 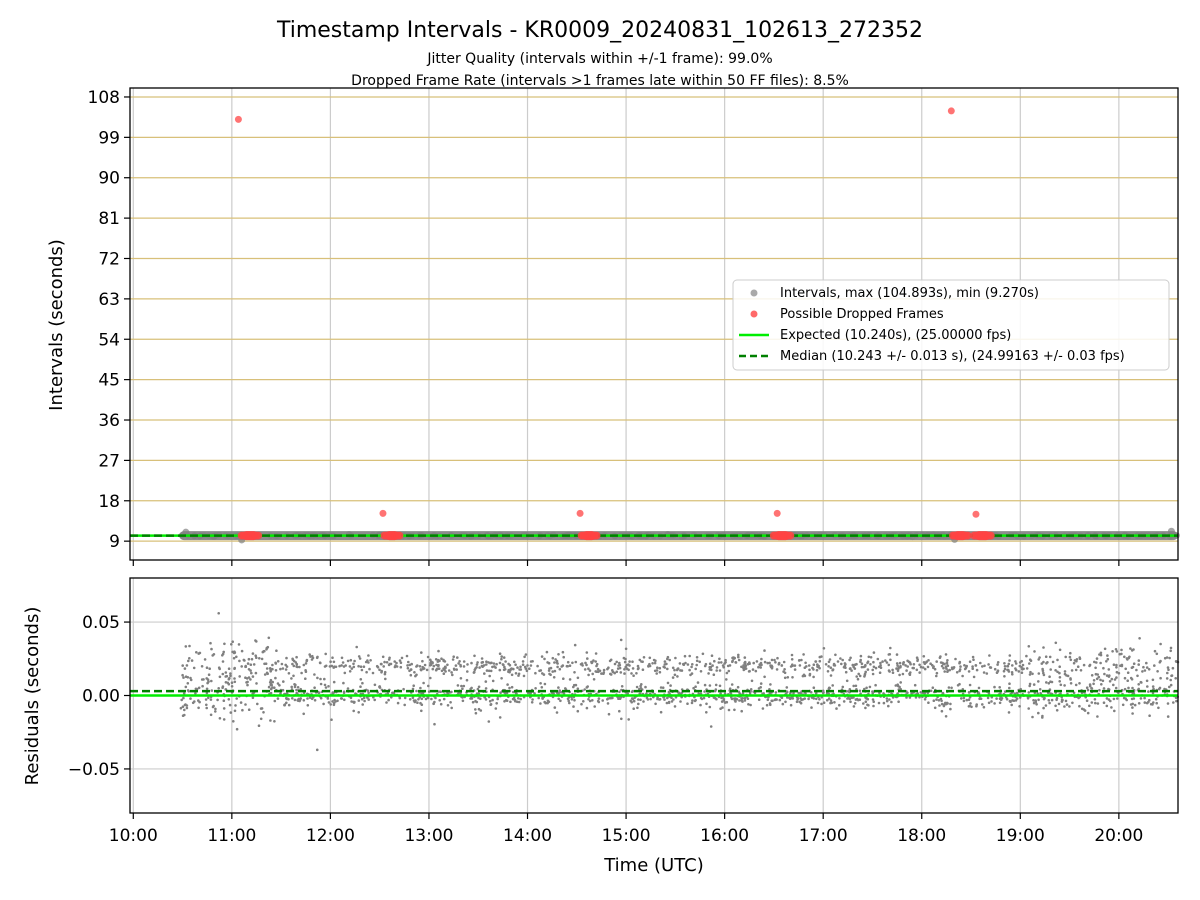 I want to click on intervals-ytick-label: 81, so click(x=109, y=219).